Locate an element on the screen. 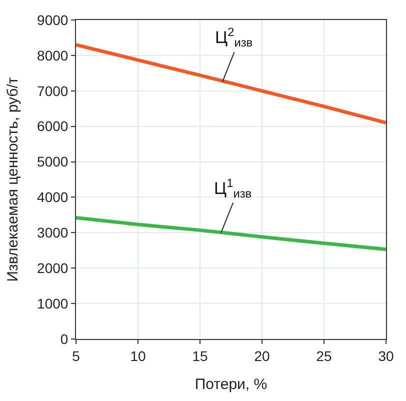 Image resolution: width=406 pixels, height=401 pixels. y-tick-label: 9000 is located at coordinates (52, 20).